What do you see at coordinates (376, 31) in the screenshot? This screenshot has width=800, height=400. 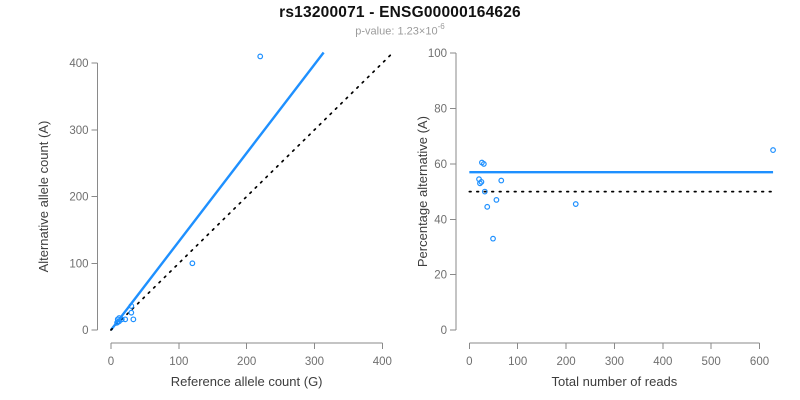 I see `pvalue-prefix: p-value:` at bounding box center [376, 31].